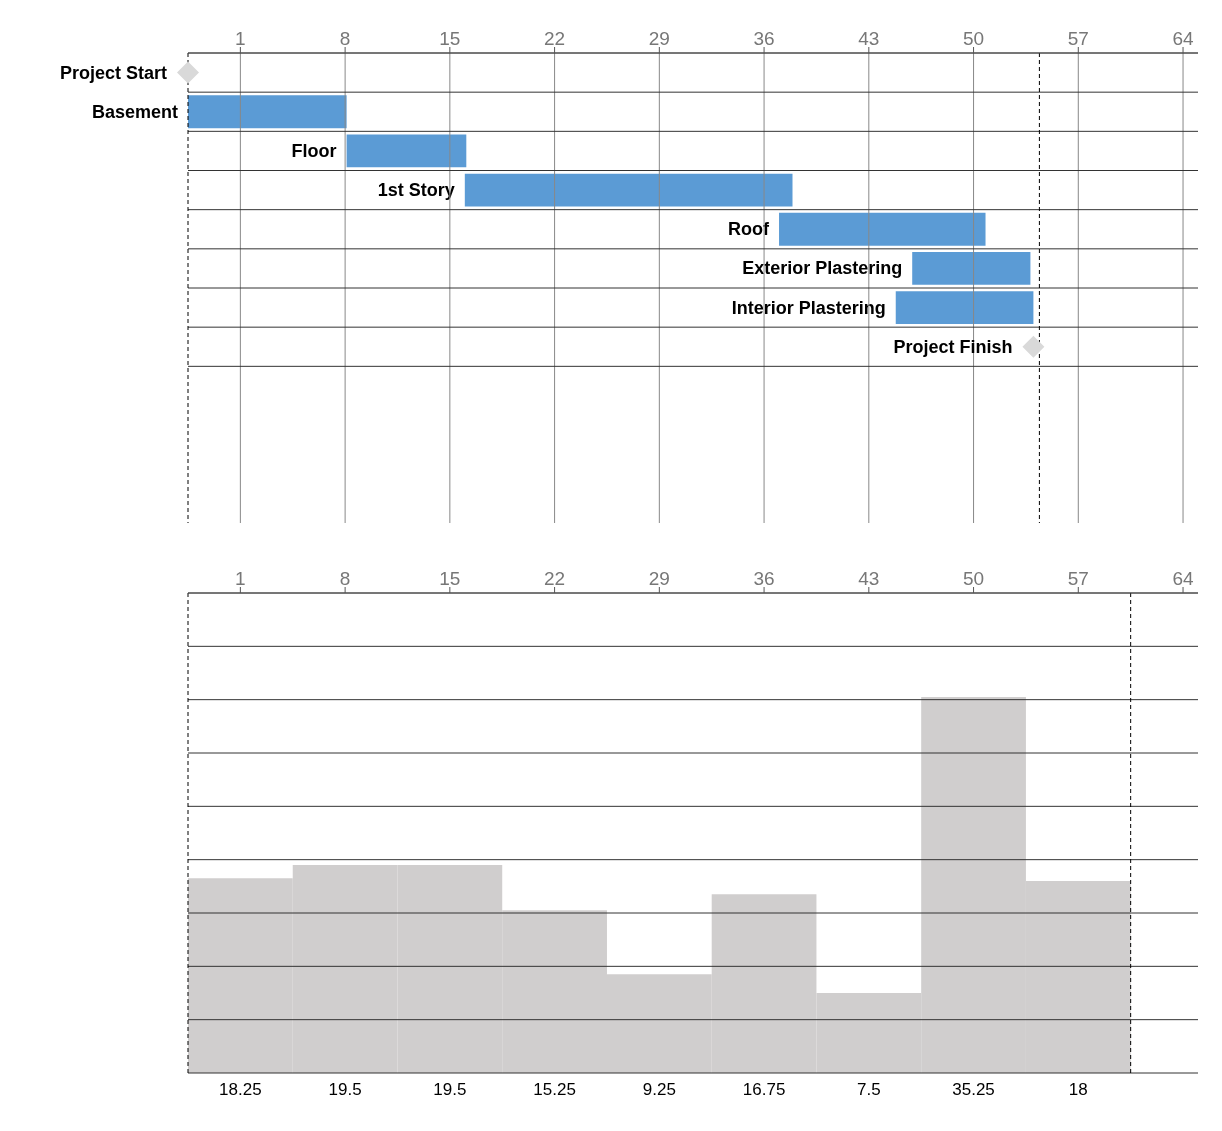 Image resolution: width=1222 pixels, height=1131 pixels. I want to click on category-label: 1st Story, so click(416, 190).